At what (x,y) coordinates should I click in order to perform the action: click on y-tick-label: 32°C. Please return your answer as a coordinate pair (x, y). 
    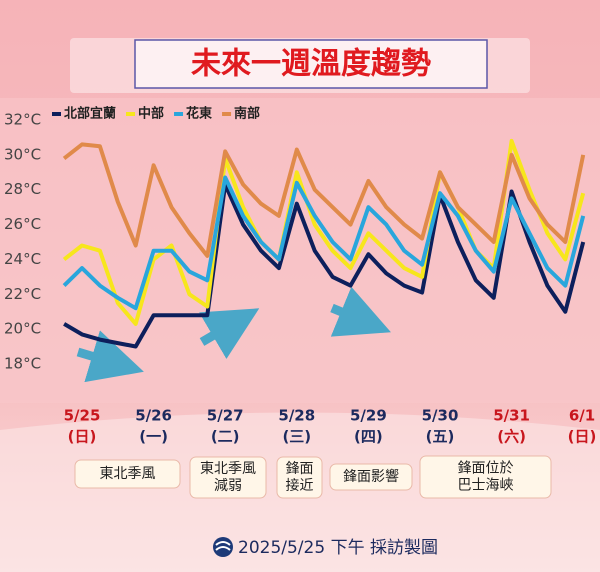
    Looking at the image, I should click on (22, 120).